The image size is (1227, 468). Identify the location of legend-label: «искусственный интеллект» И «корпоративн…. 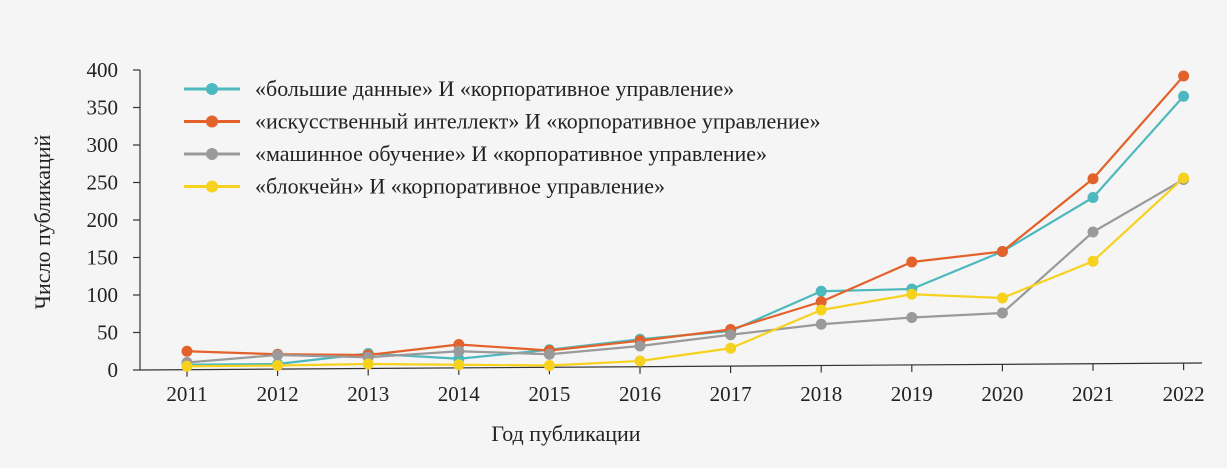
(538, 121).